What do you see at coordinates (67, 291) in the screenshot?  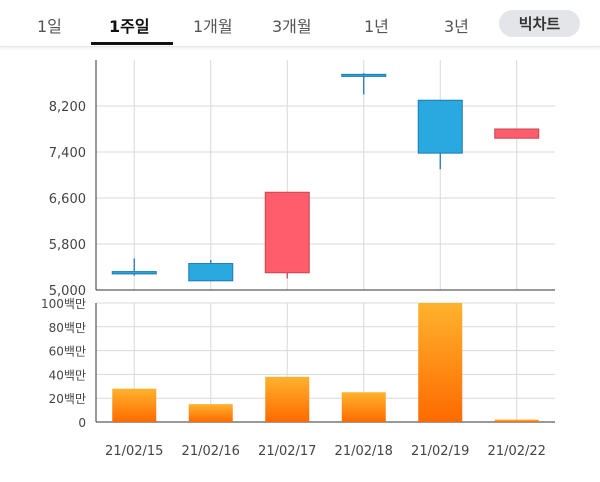 I see `price-tick-label: 5,000` at bounding box center [67, 291].